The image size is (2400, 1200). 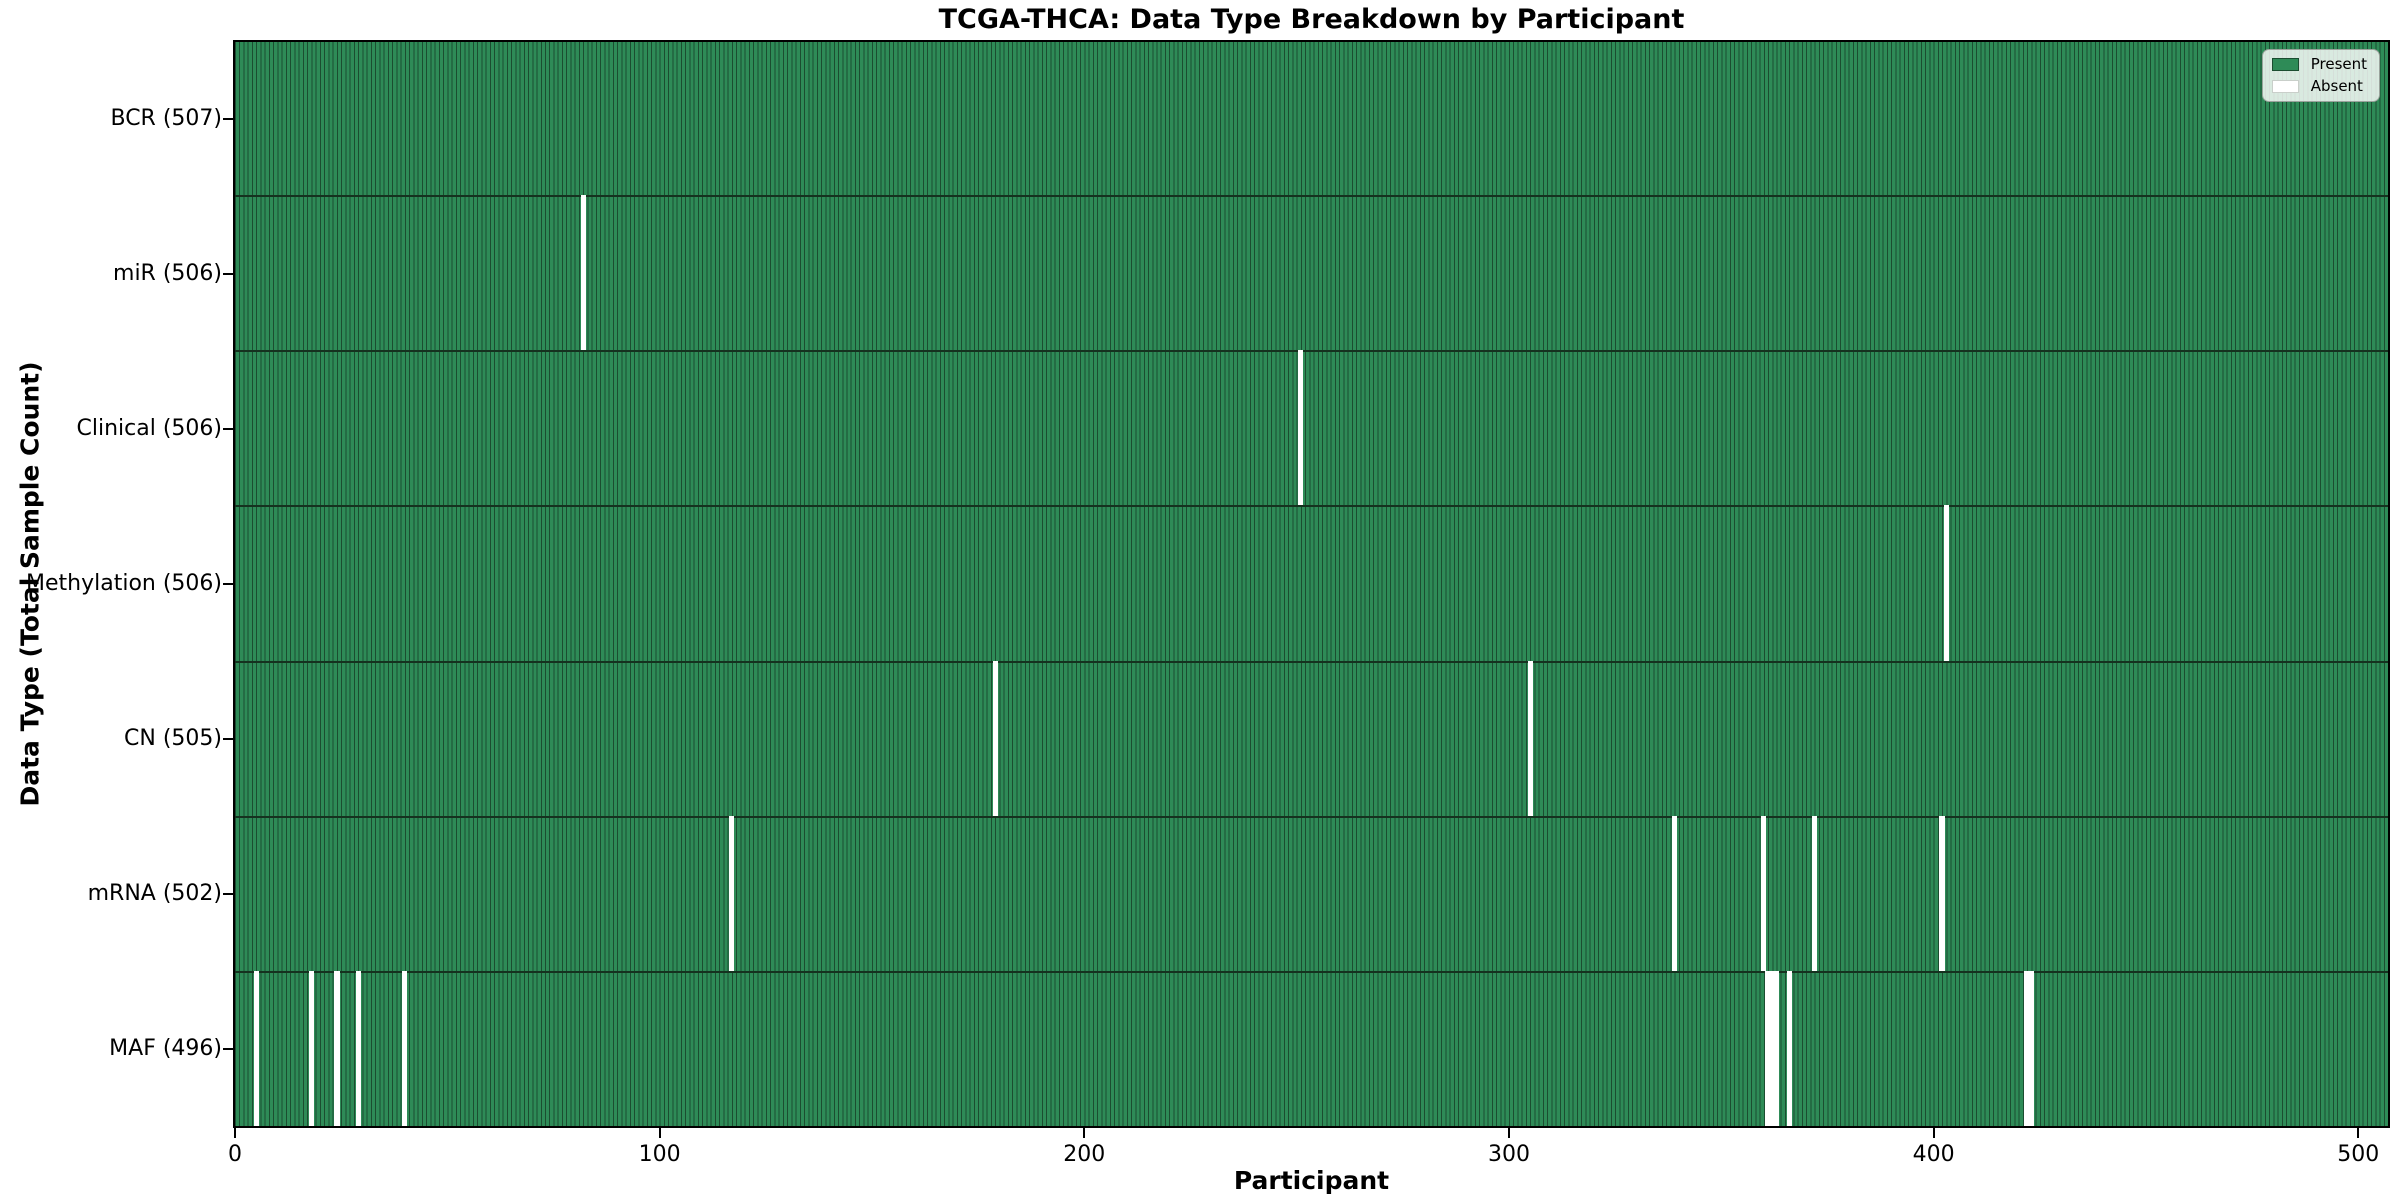 I want to click on x-tick-label: 400, so click(x=1933, y=1154).